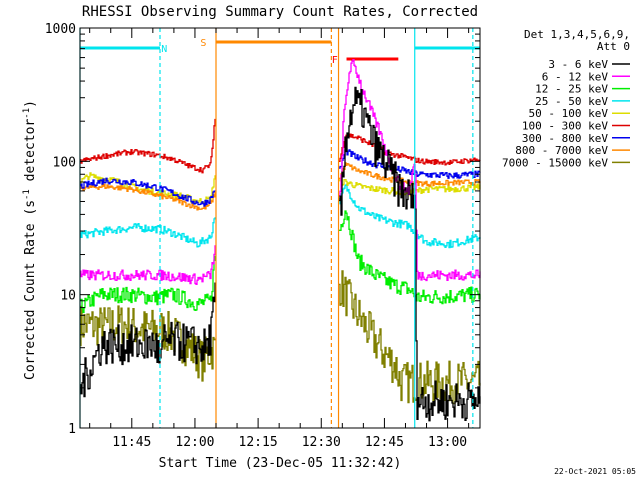 The width and height of the screenshot is (640, 480). What do you see at coordinates (68, 296) in the screenshot?
I see `y-tick-label: 10` at bounding box center [68, 296].